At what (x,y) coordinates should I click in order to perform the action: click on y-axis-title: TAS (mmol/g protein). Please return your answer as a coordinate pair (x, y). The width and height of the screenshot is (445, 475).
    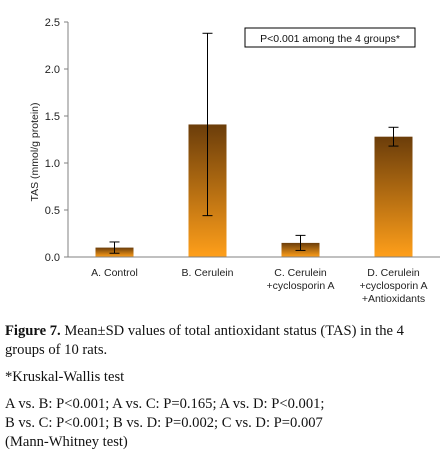
    Looking at the image, I should click on (35, 152).